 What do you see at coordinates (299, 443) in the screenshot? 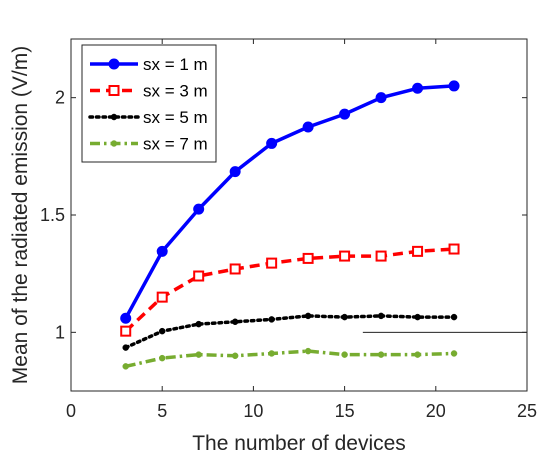
I see `x-axis-title: The number of devices` at bounding box center [299, 443].